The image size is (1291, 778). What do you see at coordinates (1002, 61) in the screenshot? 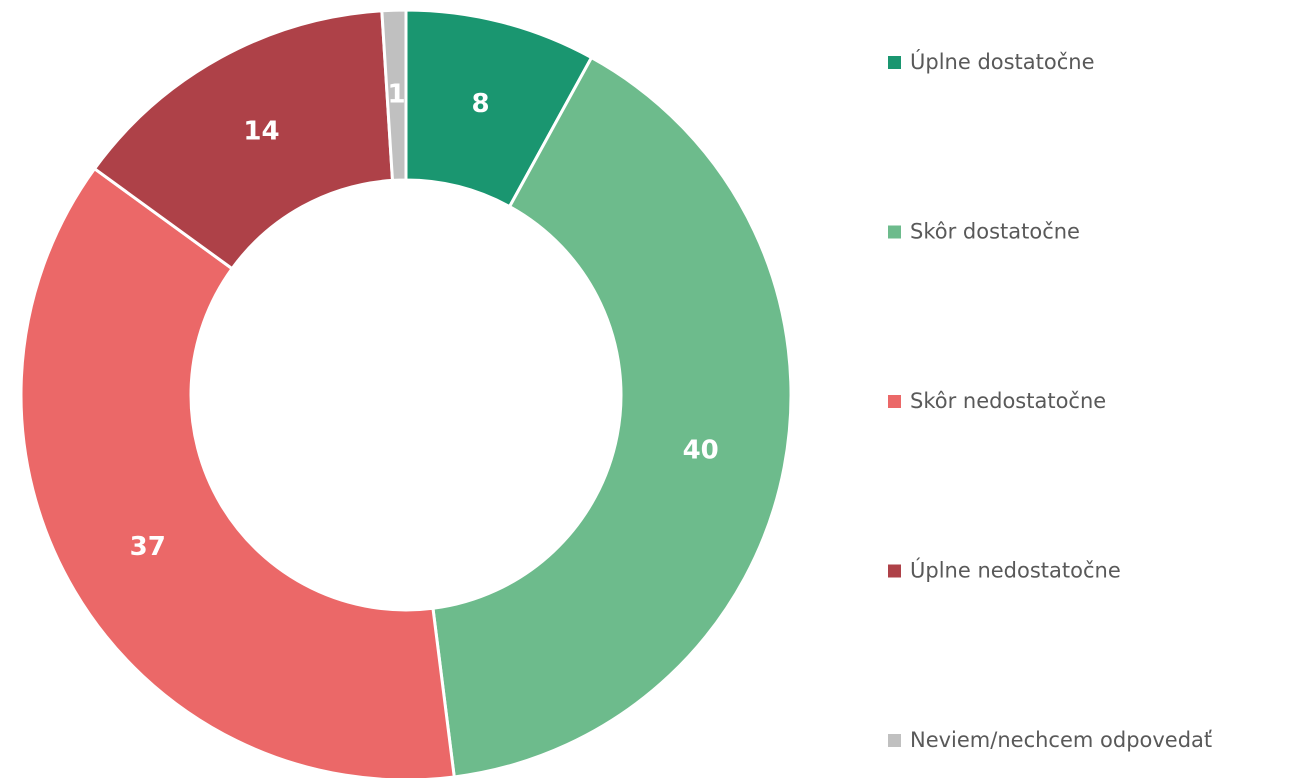
I see `legend-label: Úplne dostatočne` at bounding box center [1002, 61].